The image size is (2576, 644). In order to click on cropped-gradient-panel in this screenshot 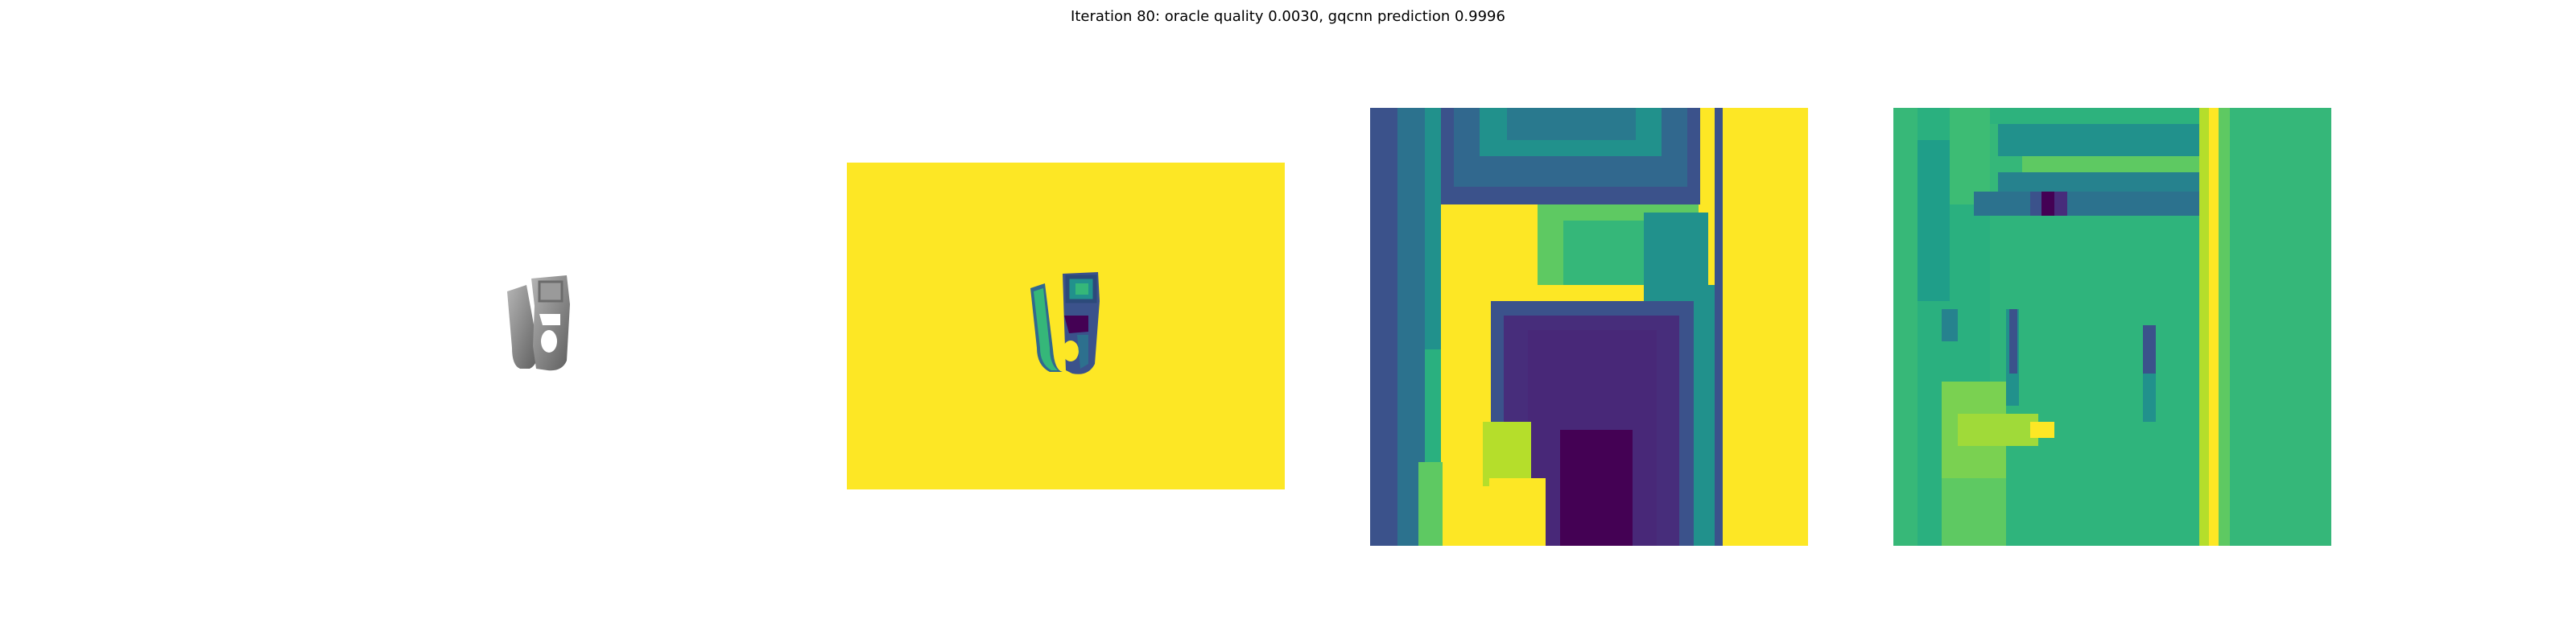, I will do `click(2112, 327)`.